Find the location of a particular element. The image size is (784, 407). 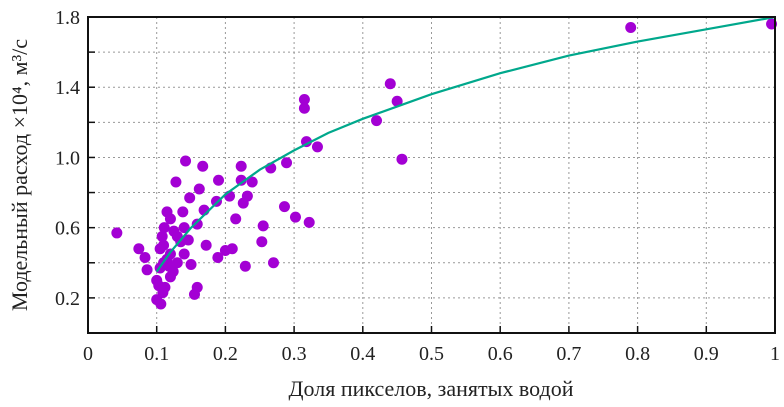

y-tick-label: 1.8 is located at coordinates (67, 18).